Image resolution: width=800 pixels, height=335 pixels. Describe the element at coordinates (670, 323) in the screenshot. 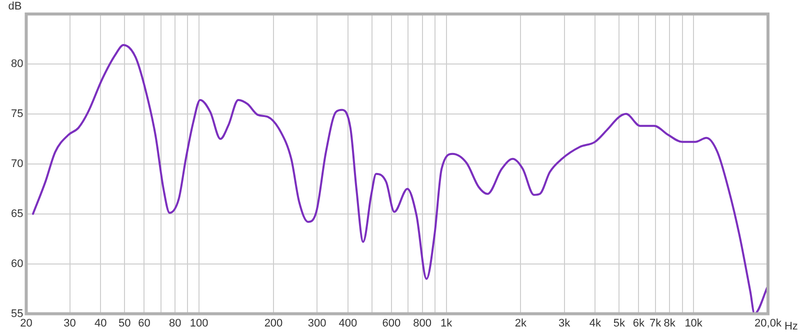

I see `x-tick-label: 8k` at that location.